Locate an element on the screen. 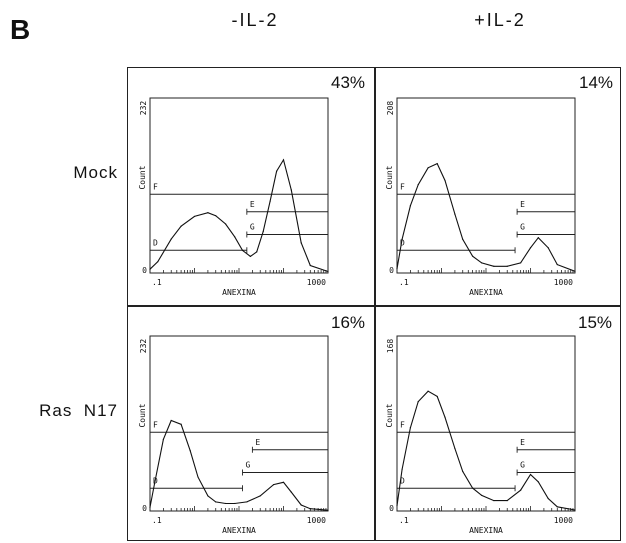 The width and height of the screenshot is (626, 543). percent-label-ras-minus: 16% is located at coordinates (348, 322).